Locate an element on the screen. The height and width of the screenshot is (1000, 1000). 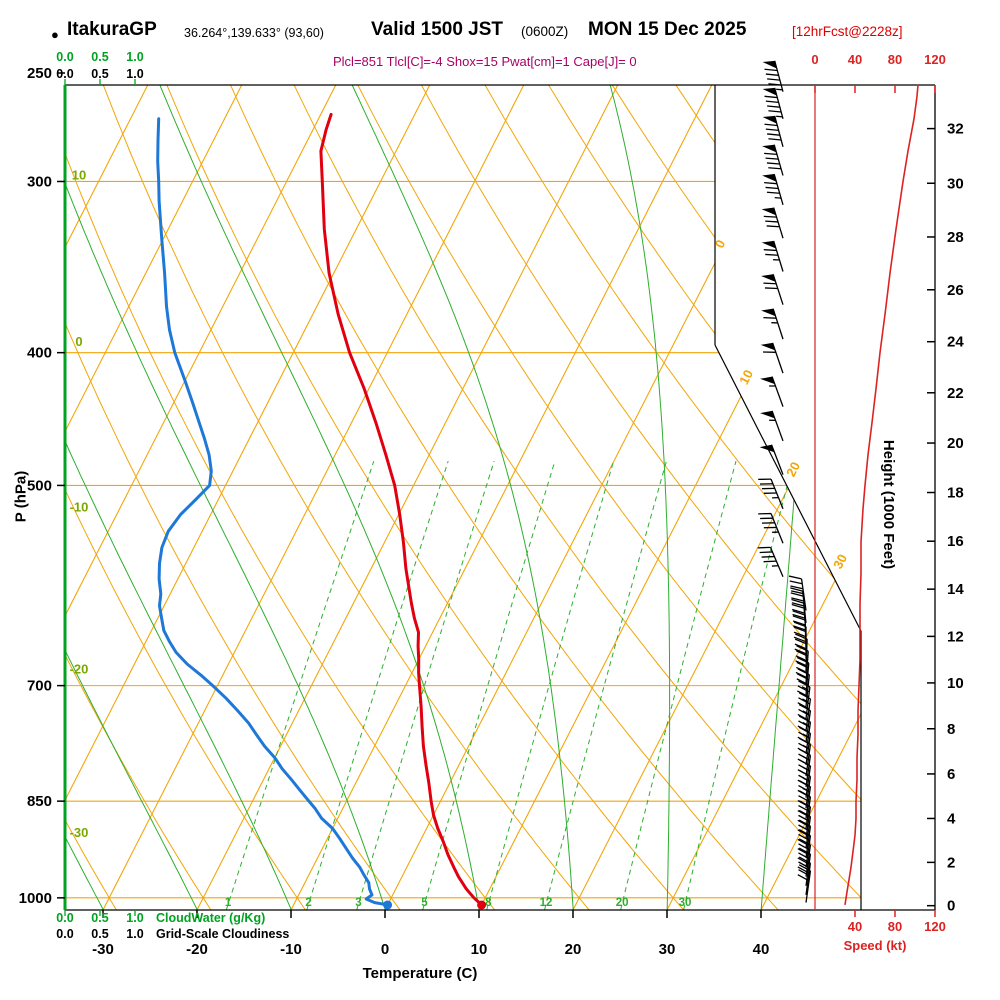
svg-text: 26 is located at coordinates (955, 290).